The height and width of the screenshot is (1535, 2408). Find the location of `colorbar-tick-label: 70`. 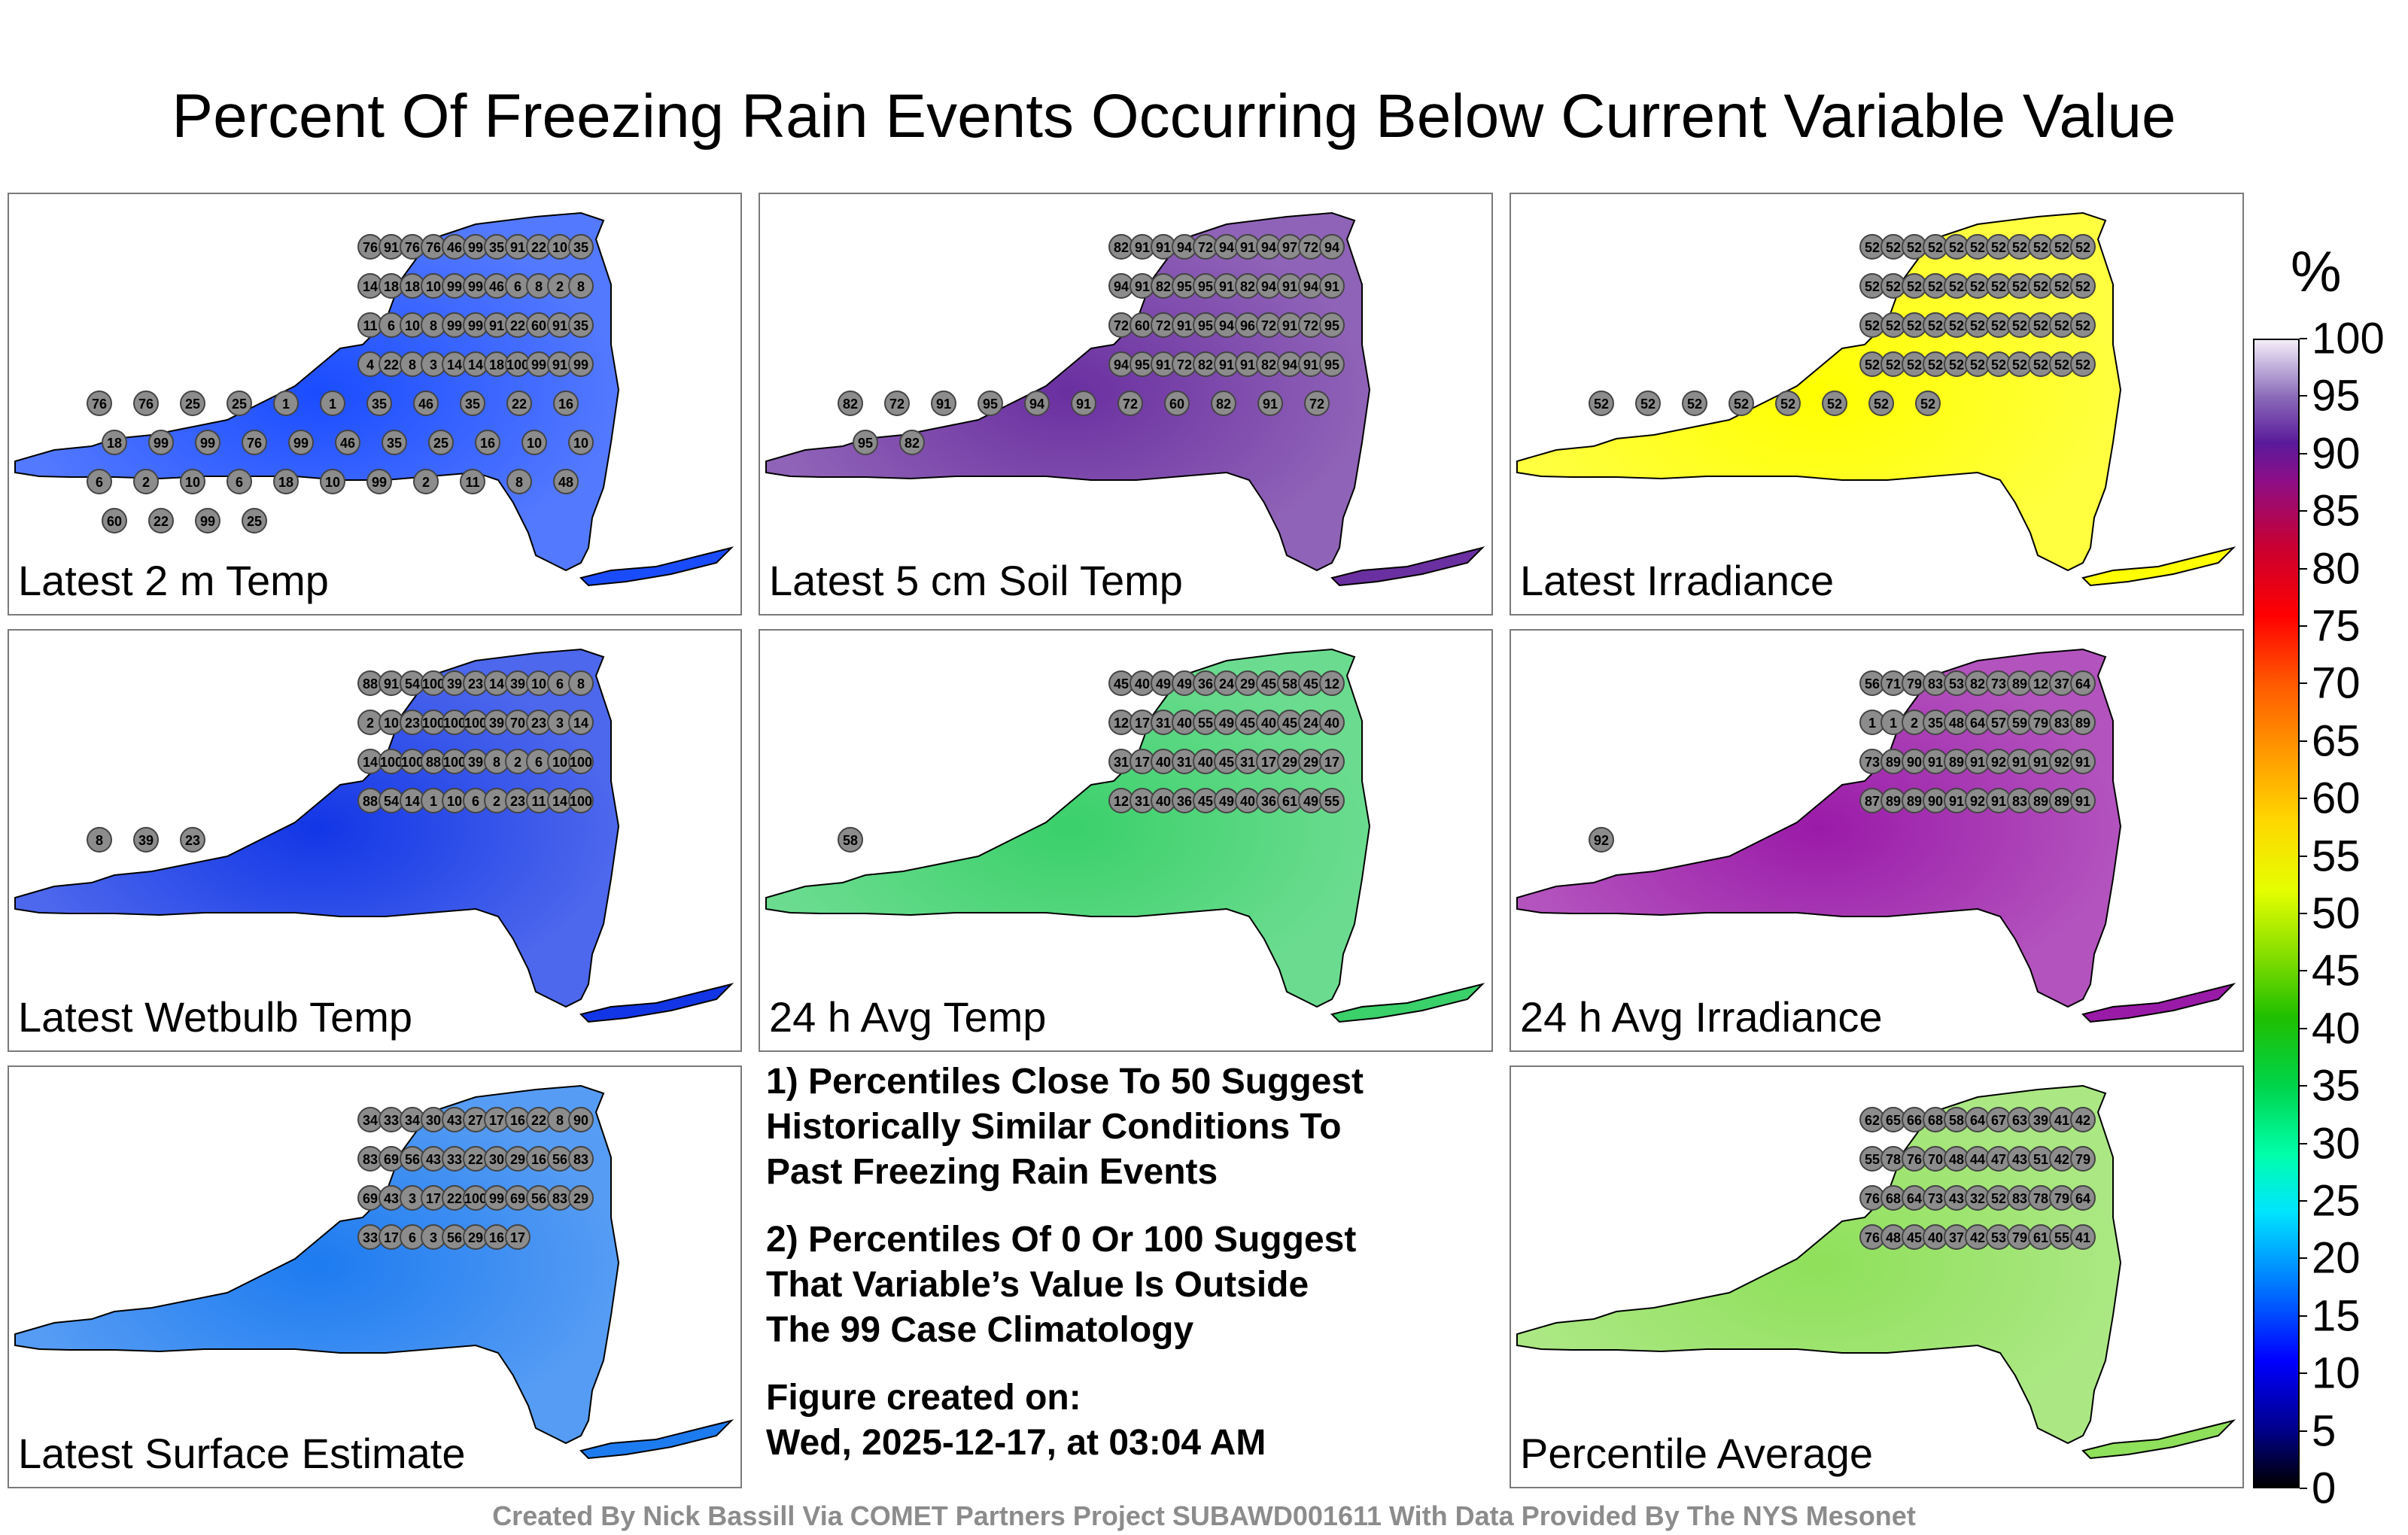

colorbar-tick-label: 70 is located at coordinates (2336, 683).